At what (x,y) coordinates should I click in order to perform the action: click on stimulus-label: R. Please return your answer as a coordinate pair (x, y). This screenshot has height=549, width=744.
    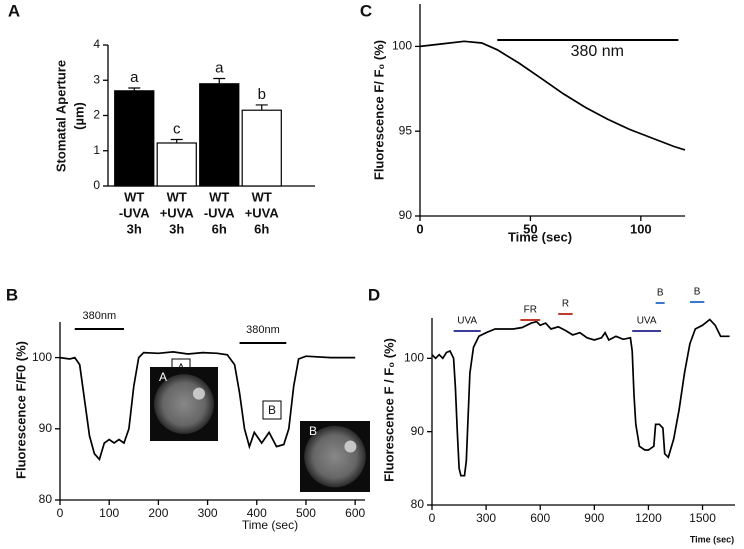
    Looking at the image, I should click on (565, 304).